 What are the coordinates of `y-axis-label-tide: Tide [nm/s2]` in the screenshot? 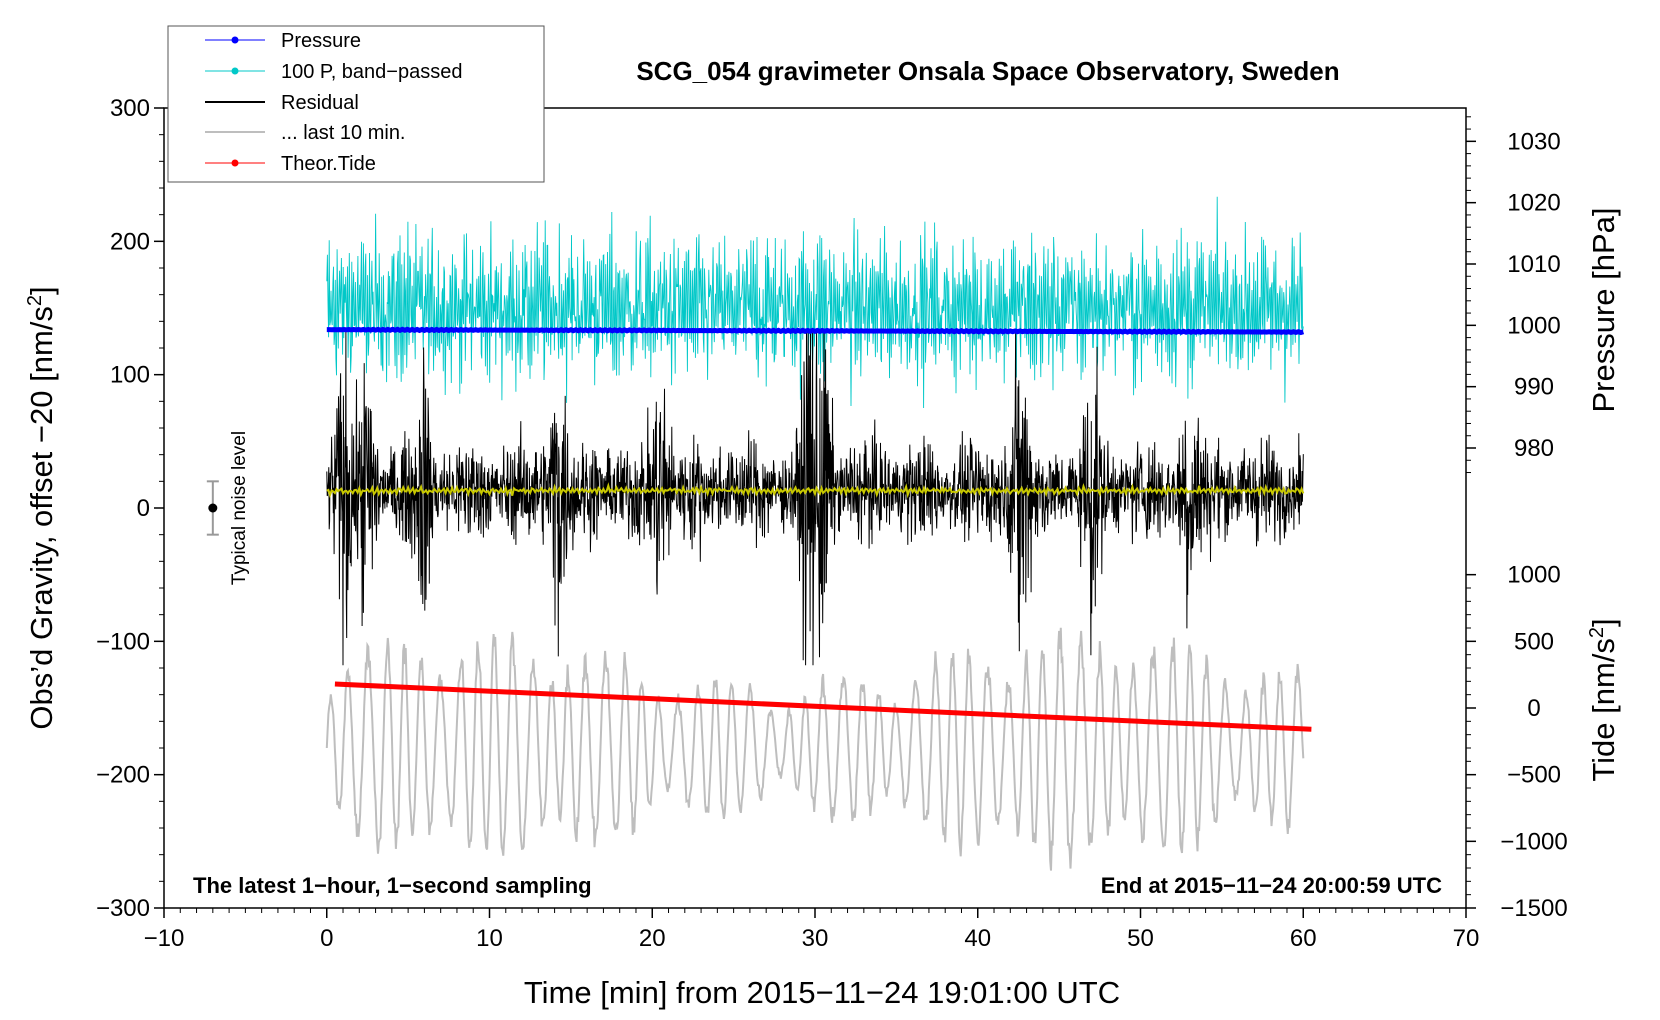 It's located at (1603, 699).